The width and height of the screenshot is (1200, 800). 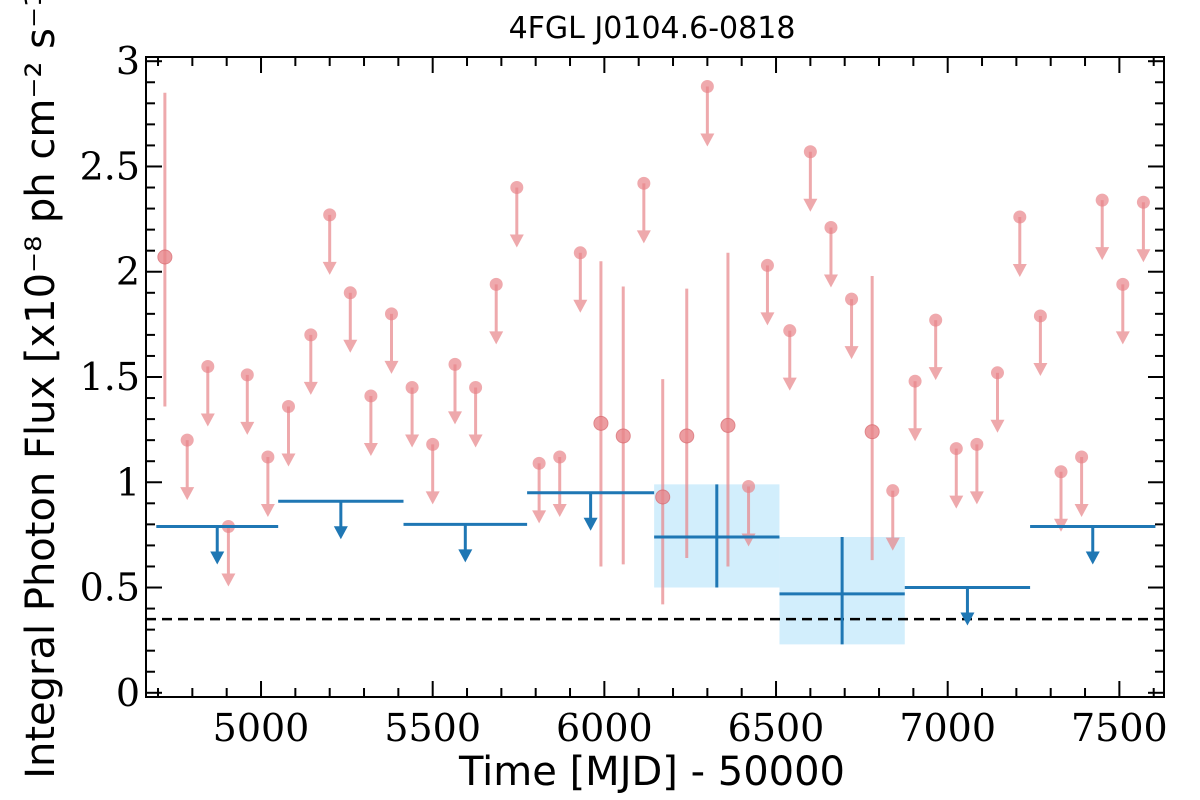 What do you see at coordinates (128, 693) in the screenshot?
I see `y-tick-label: 0` at bounding box center [128, 693].